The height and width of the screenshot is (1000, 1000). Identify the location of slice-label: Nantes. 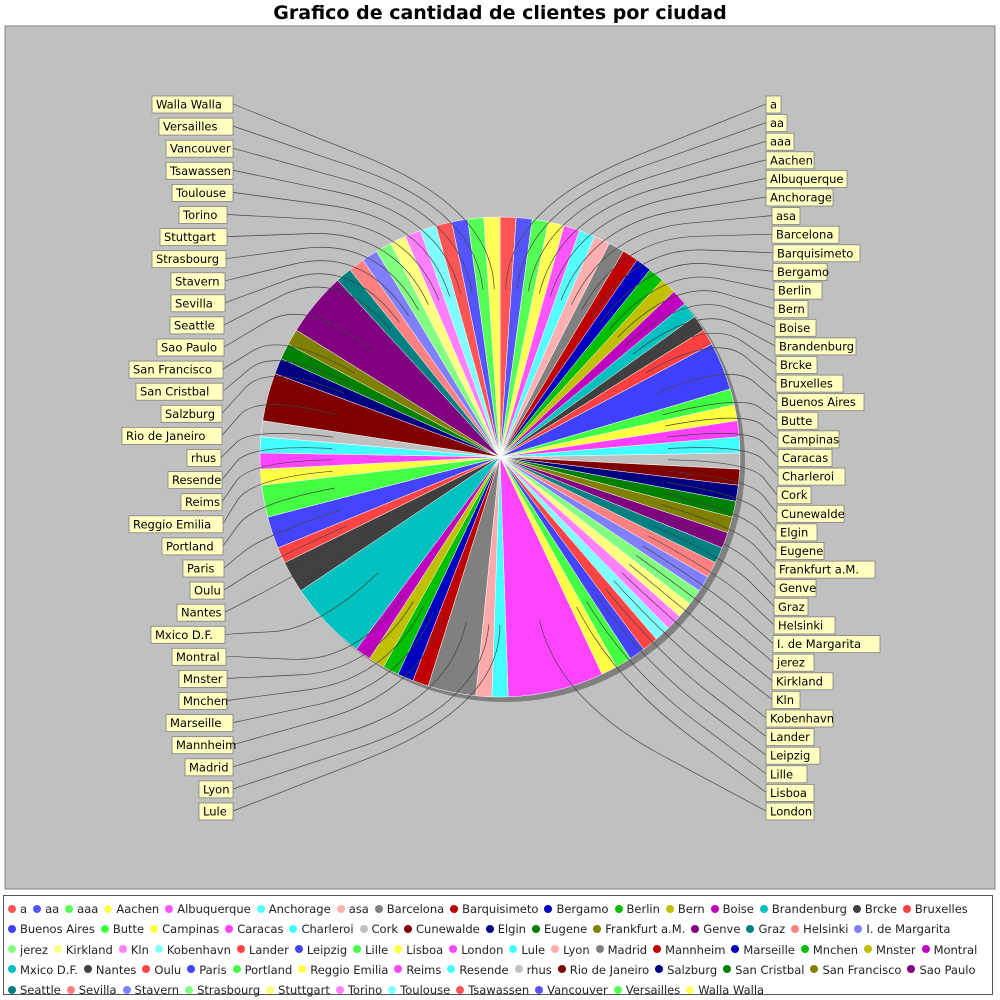
(201, 612).